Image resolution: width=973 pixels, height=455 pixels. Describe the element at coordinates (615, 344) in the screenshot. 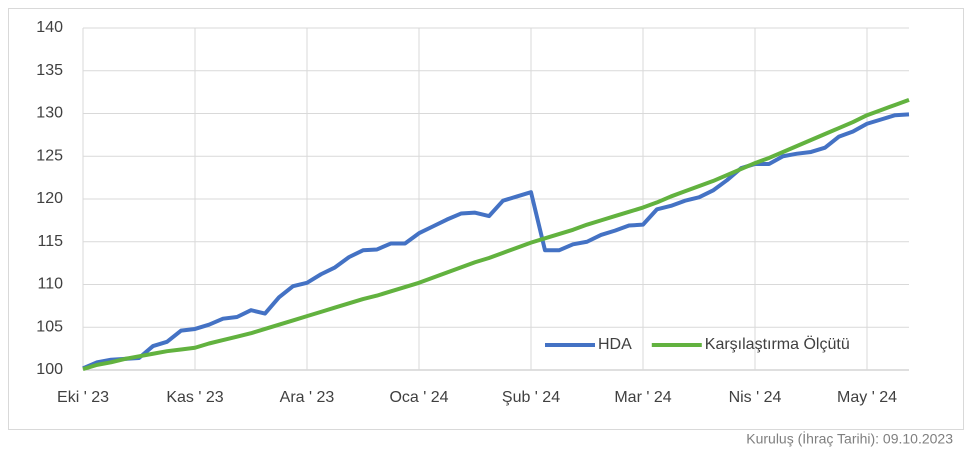

I see `legend-label: HDA` at that location.